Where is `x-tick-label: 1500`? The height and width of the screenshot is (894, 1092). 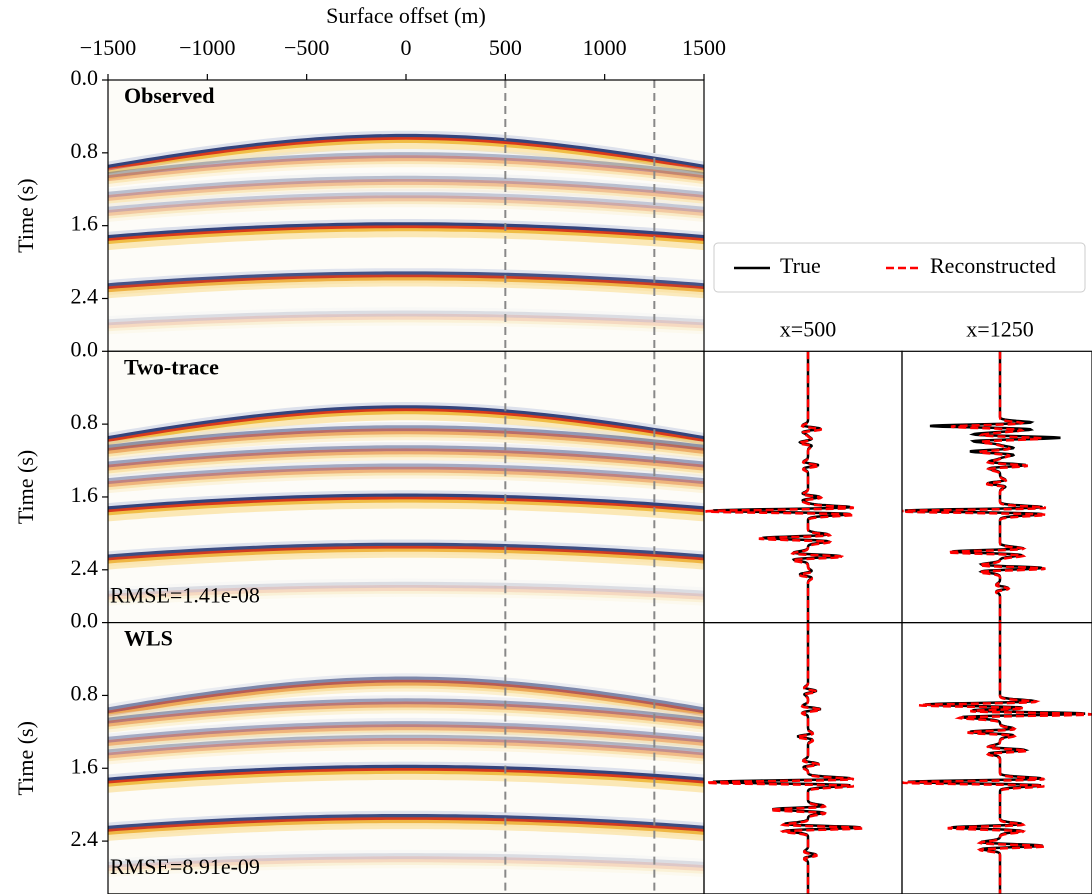 x-tick-label: 1500 is located at coordinates (704, 47).